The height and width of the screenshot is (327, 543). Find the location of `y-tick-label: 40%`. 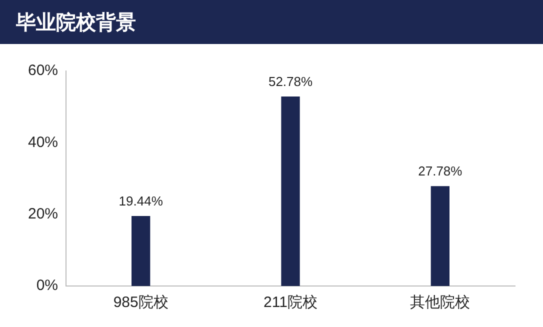

y-tick-label: 40% is located at coordinates (43, 142).